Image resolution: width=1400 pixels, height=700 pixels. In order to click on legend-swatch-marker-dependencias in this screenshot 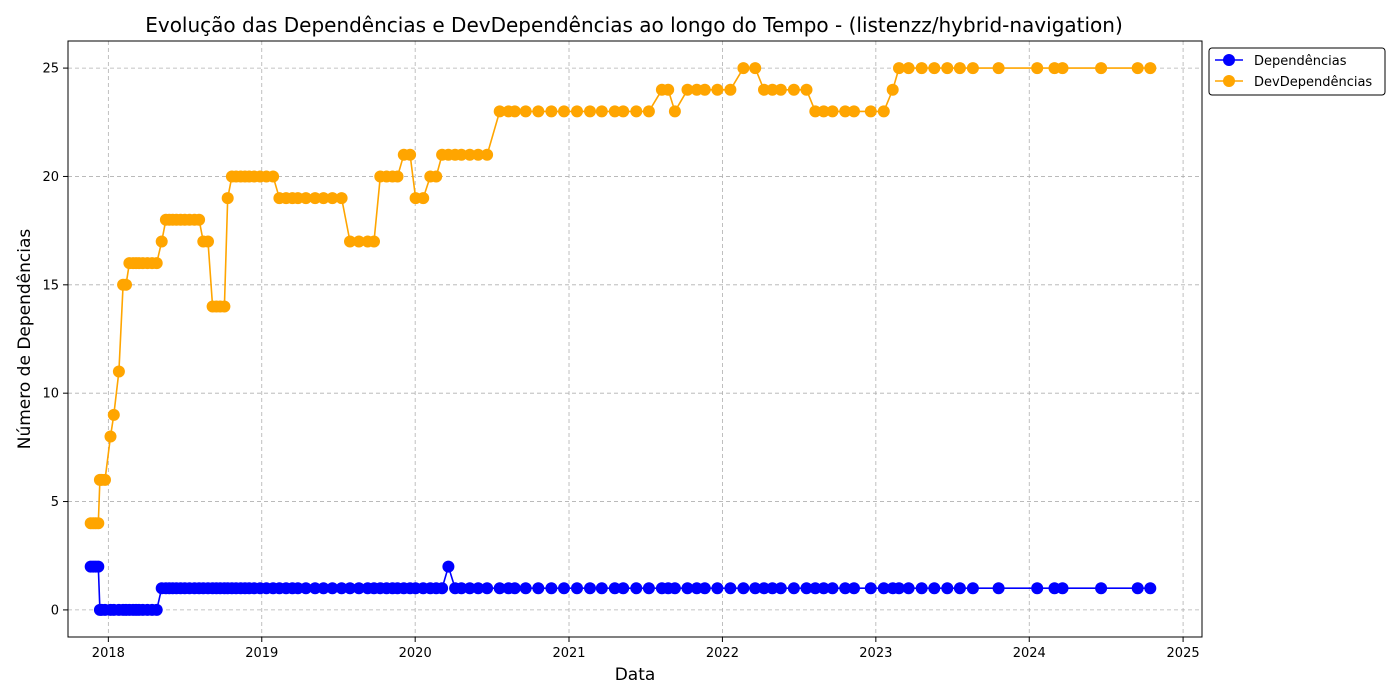, I will do `click(1229, 60)`.